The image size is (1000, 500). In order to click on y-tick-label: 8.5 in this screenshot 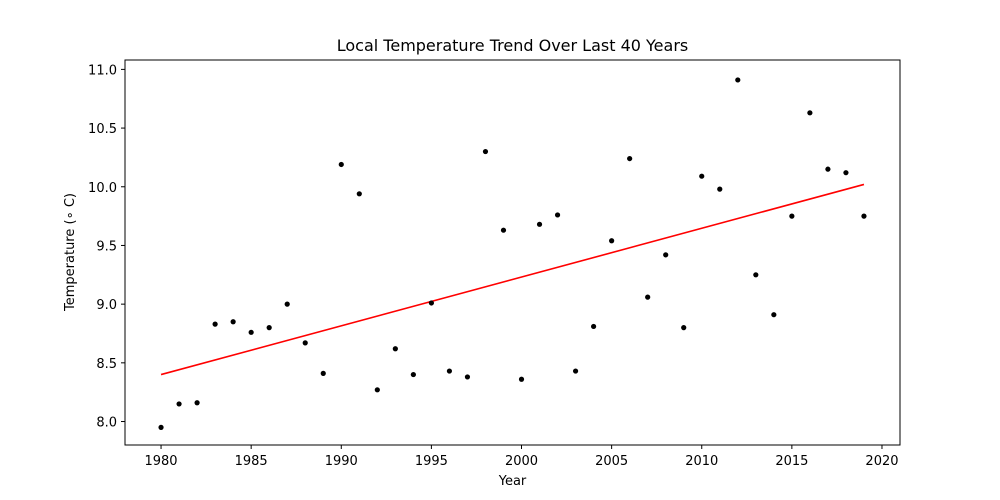, I will do `click(106, 364)`.